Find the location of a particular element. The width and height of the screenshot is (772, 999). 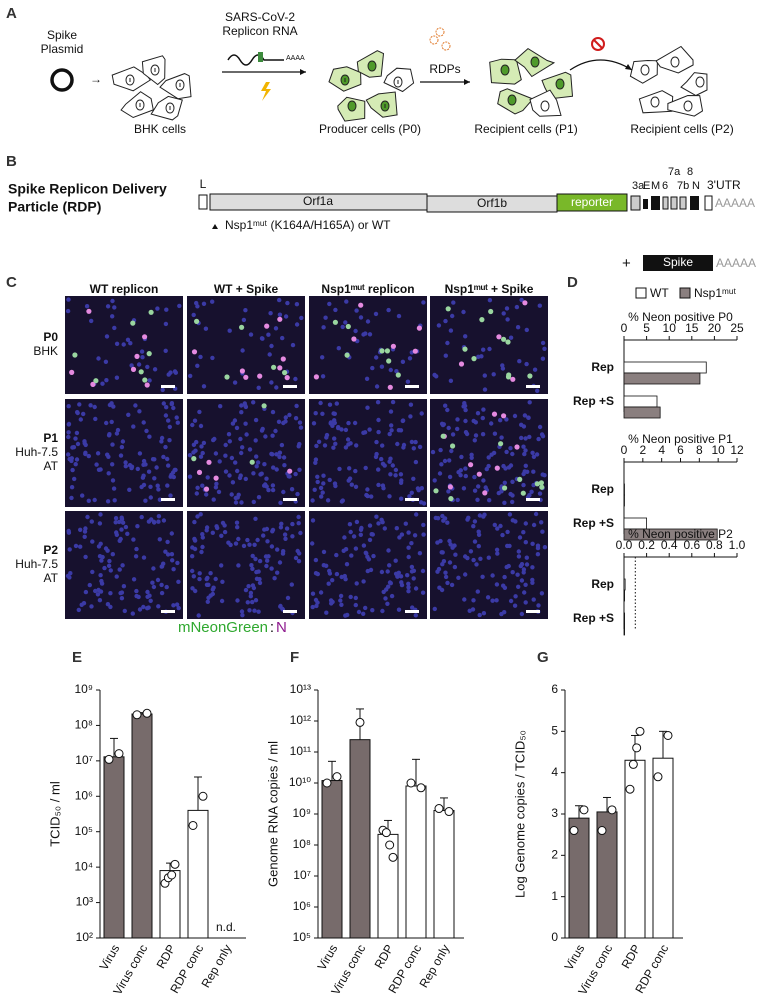

rdp-particle is located at coordinates (434, 40).